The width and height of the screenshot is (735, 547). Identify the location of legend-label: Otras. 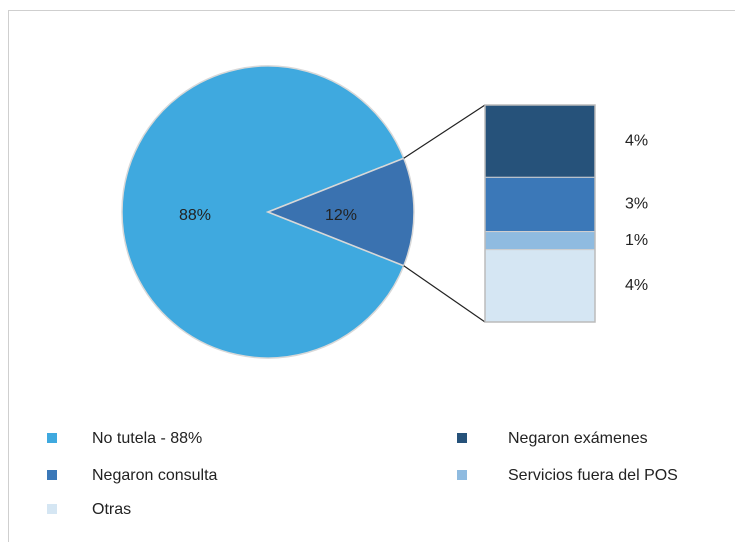
(111, 509).